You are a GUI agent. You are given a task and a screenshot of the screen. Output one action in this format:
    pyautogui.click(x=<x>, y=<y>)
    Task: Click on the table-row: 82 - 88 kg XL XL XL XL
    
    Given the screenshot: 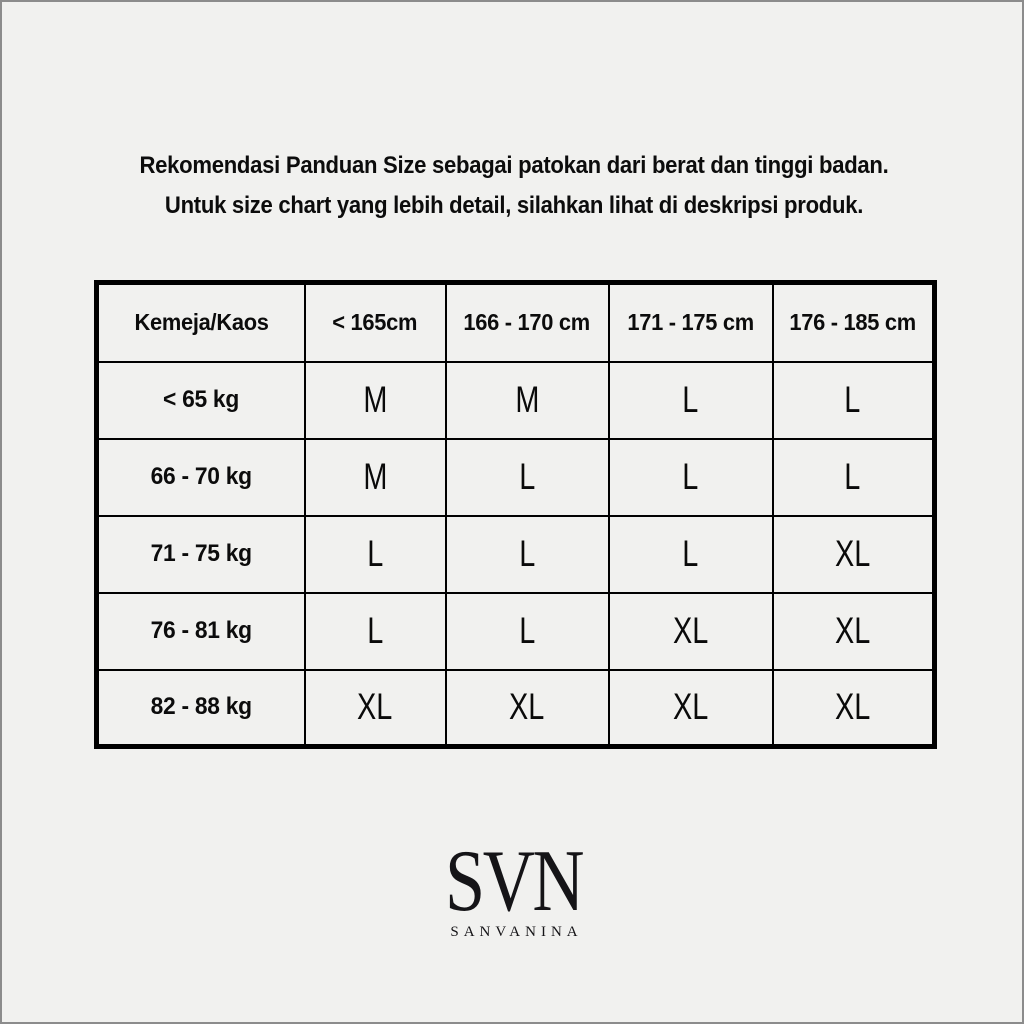 What is the action you would take?
    pyautogui.click(x=515, y=708)
    